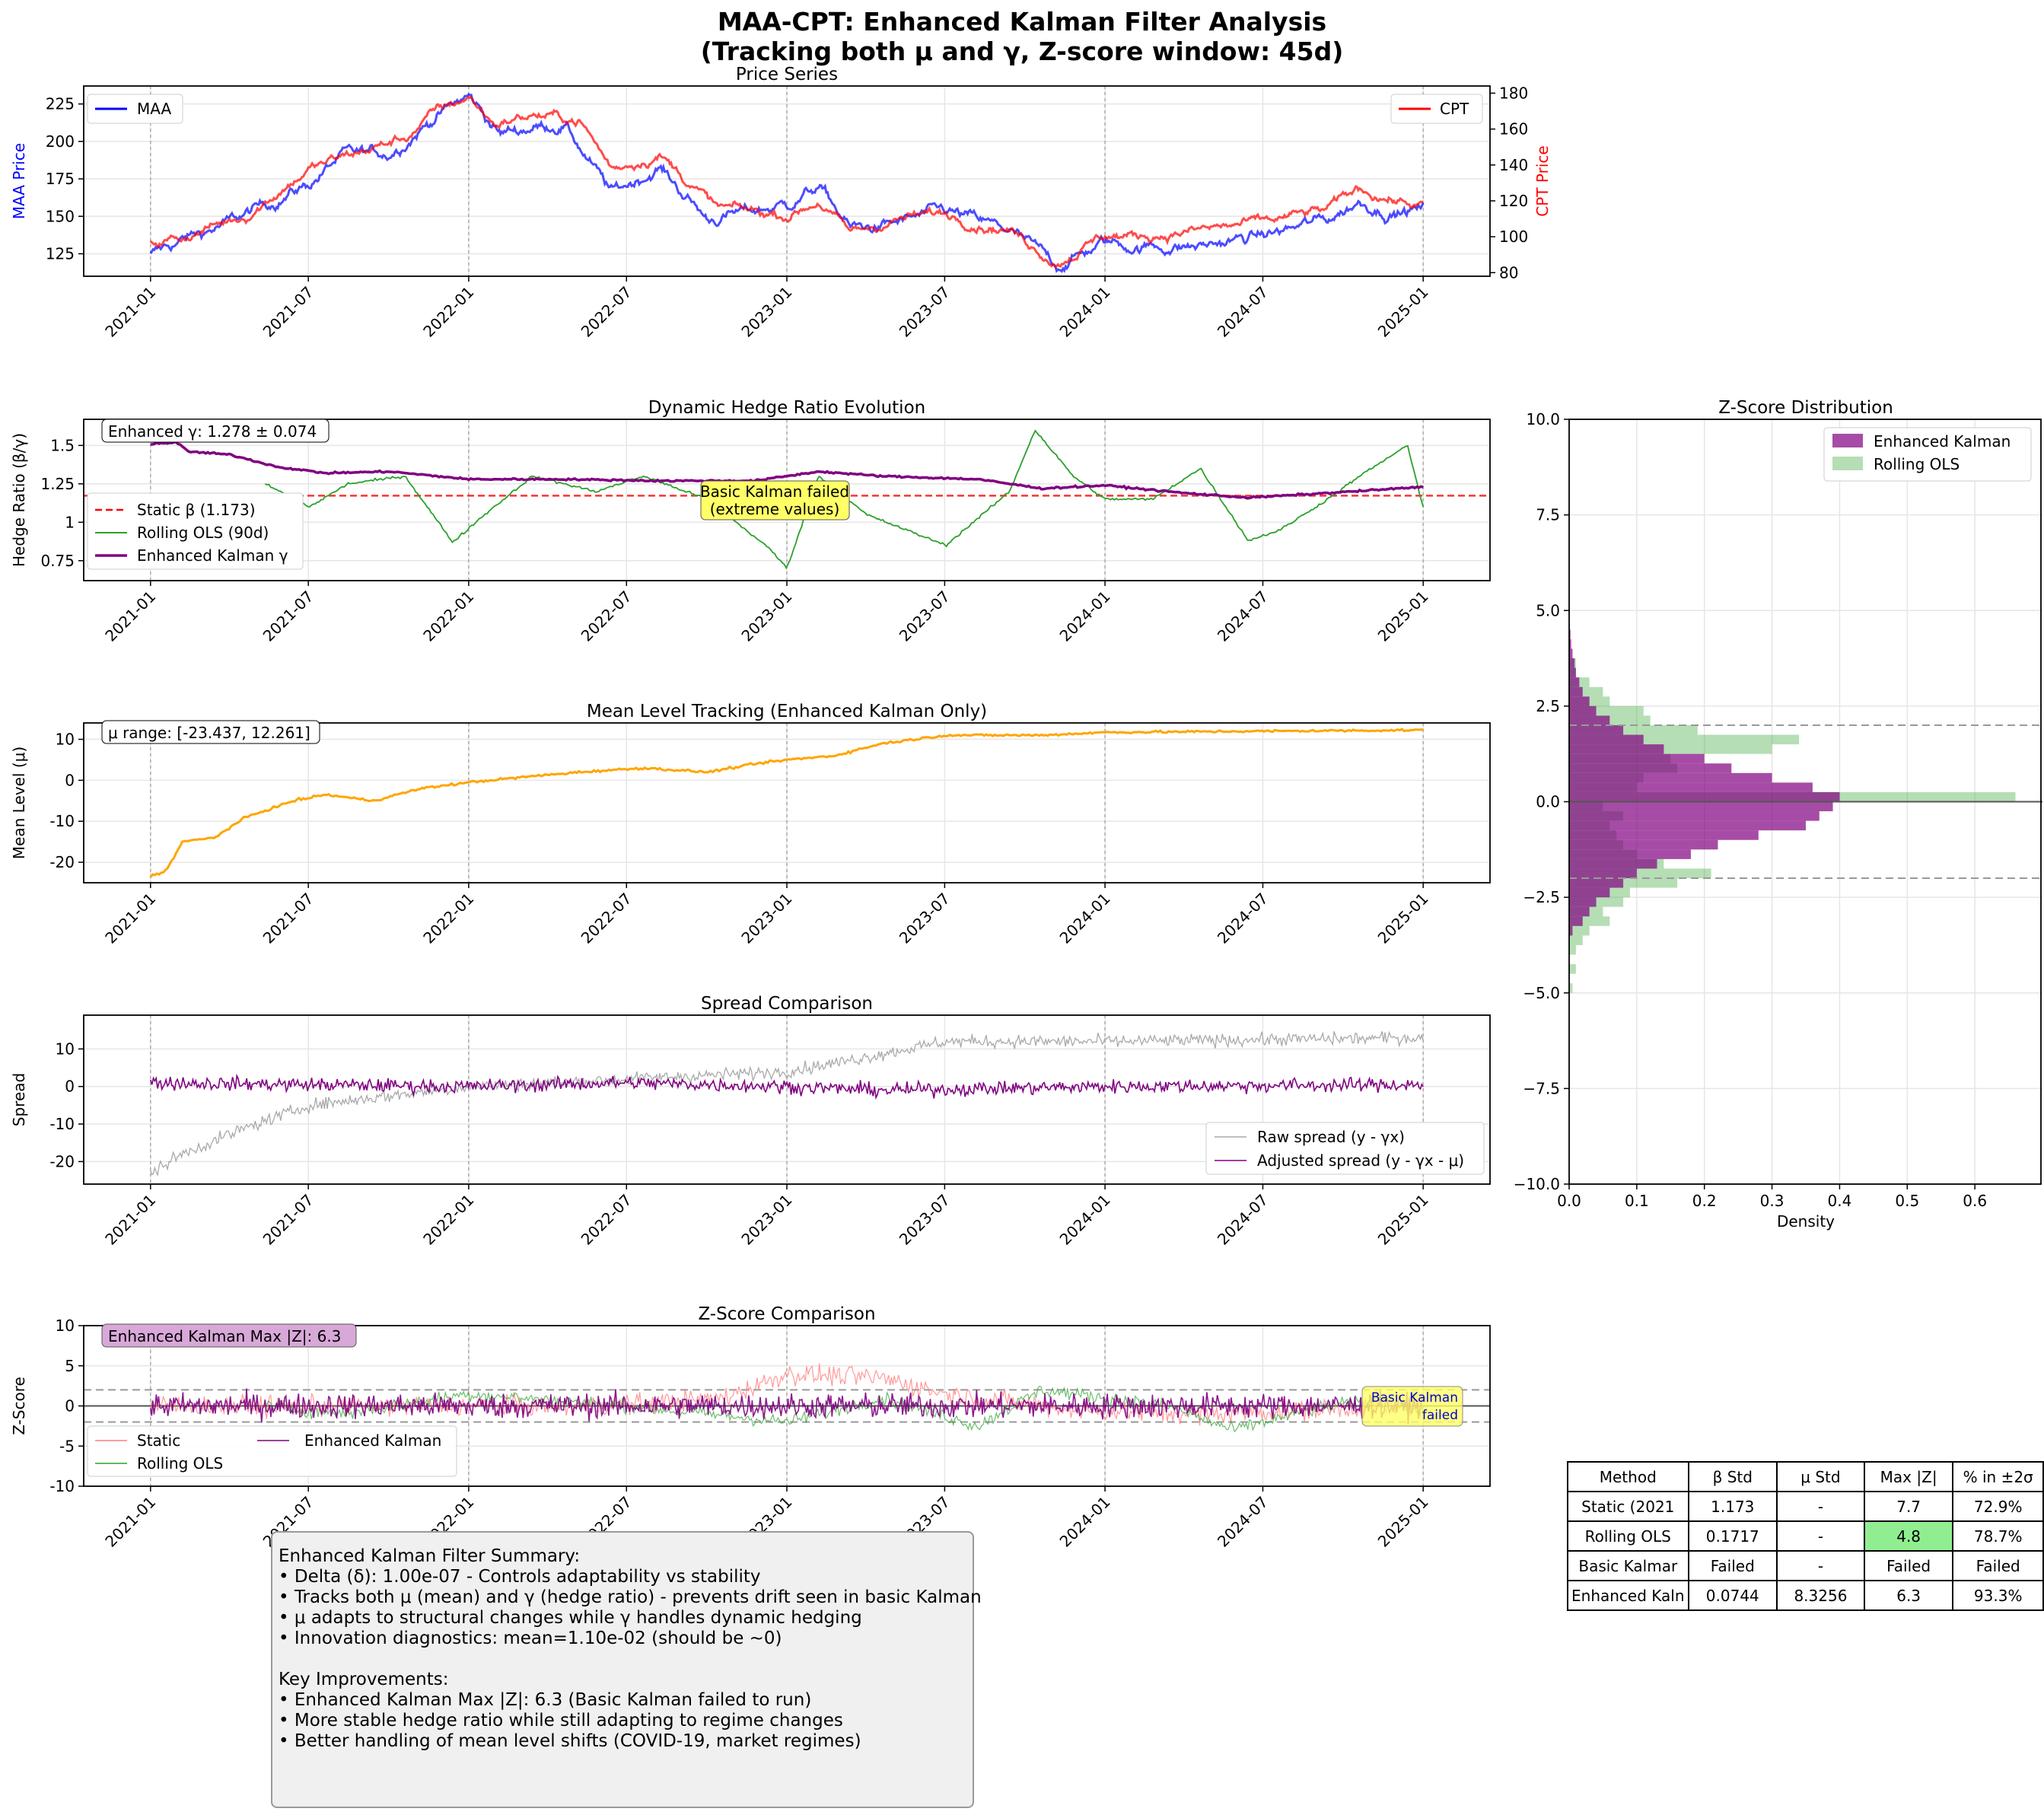 This screenshot has height=1818, width=2044. I want to click on y-tick-label-right: 100, so click(1513, 237).